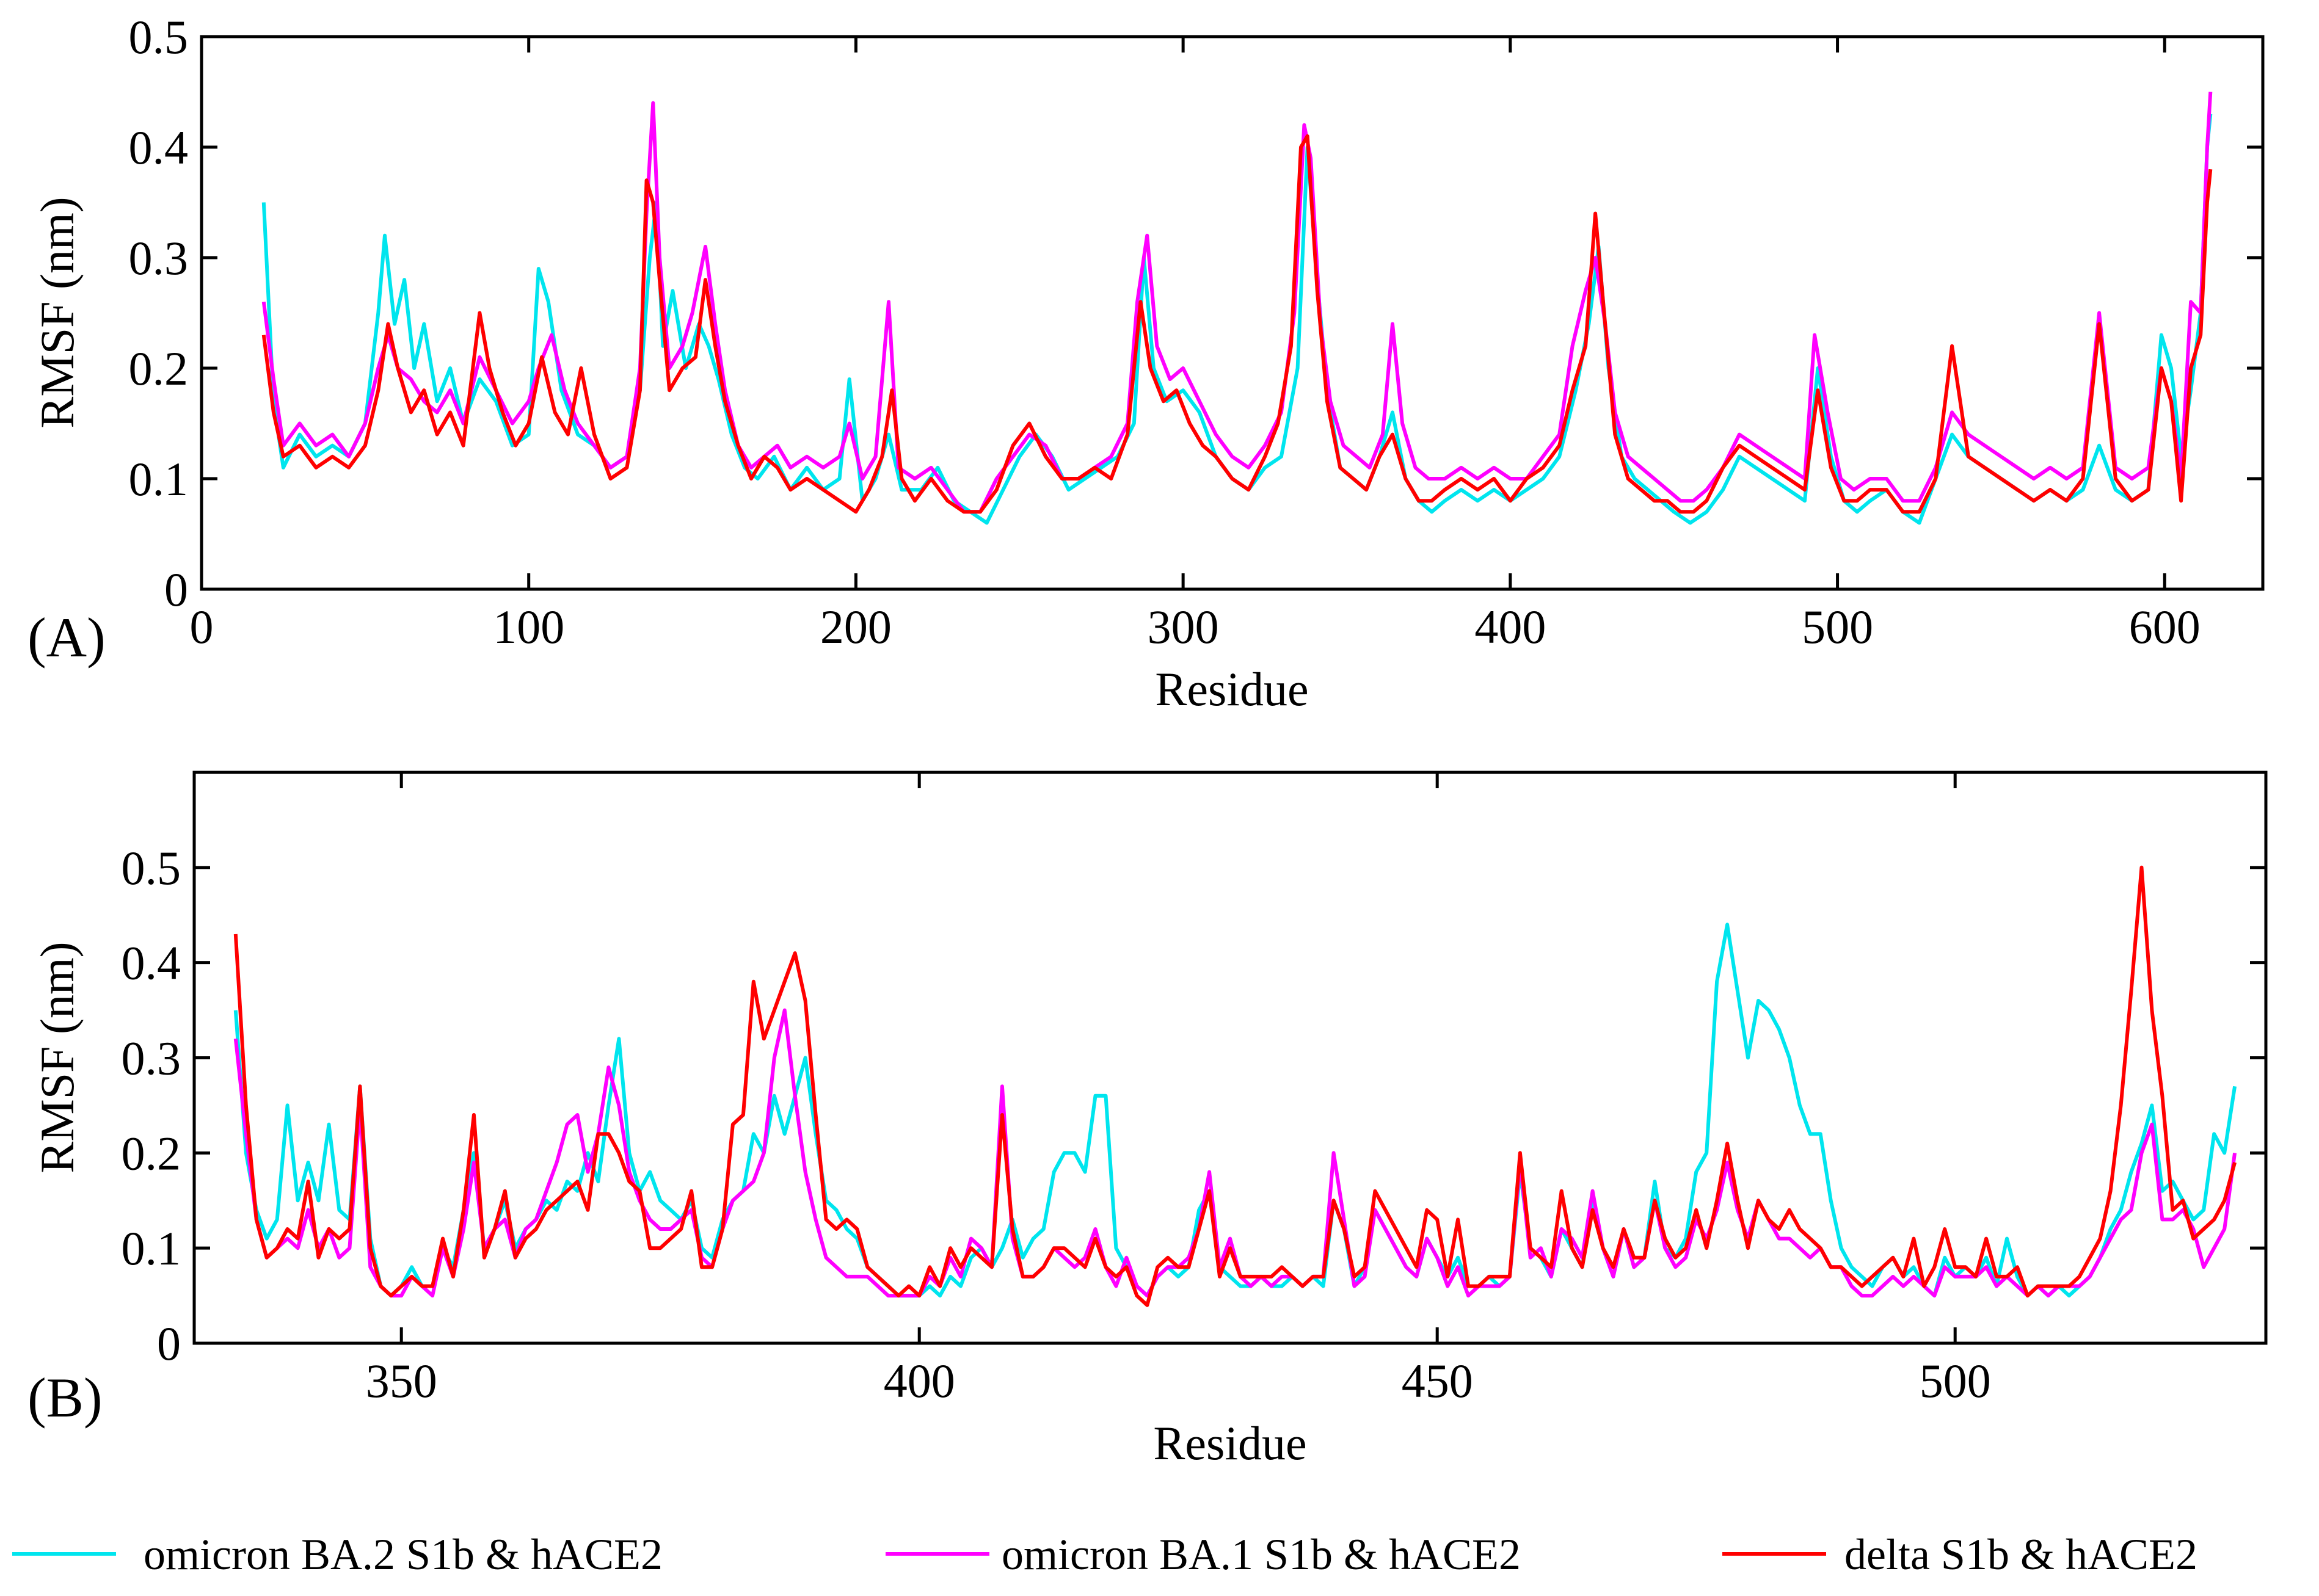 The image size is (2319, 1596). I want to click on panel-a-xlabel: Residue, so click(1231, 689).